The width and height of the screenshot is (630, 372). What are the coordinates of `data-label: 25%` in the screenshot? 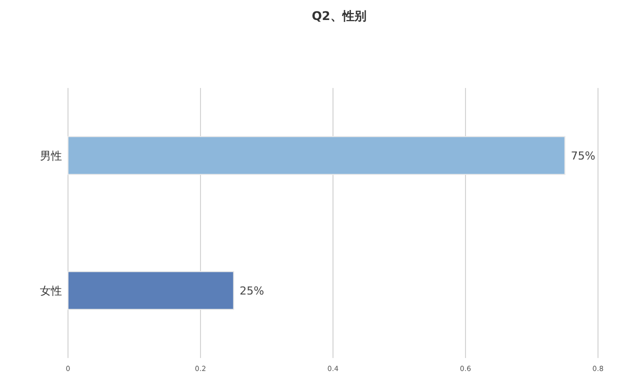 It's located at (252, 291).